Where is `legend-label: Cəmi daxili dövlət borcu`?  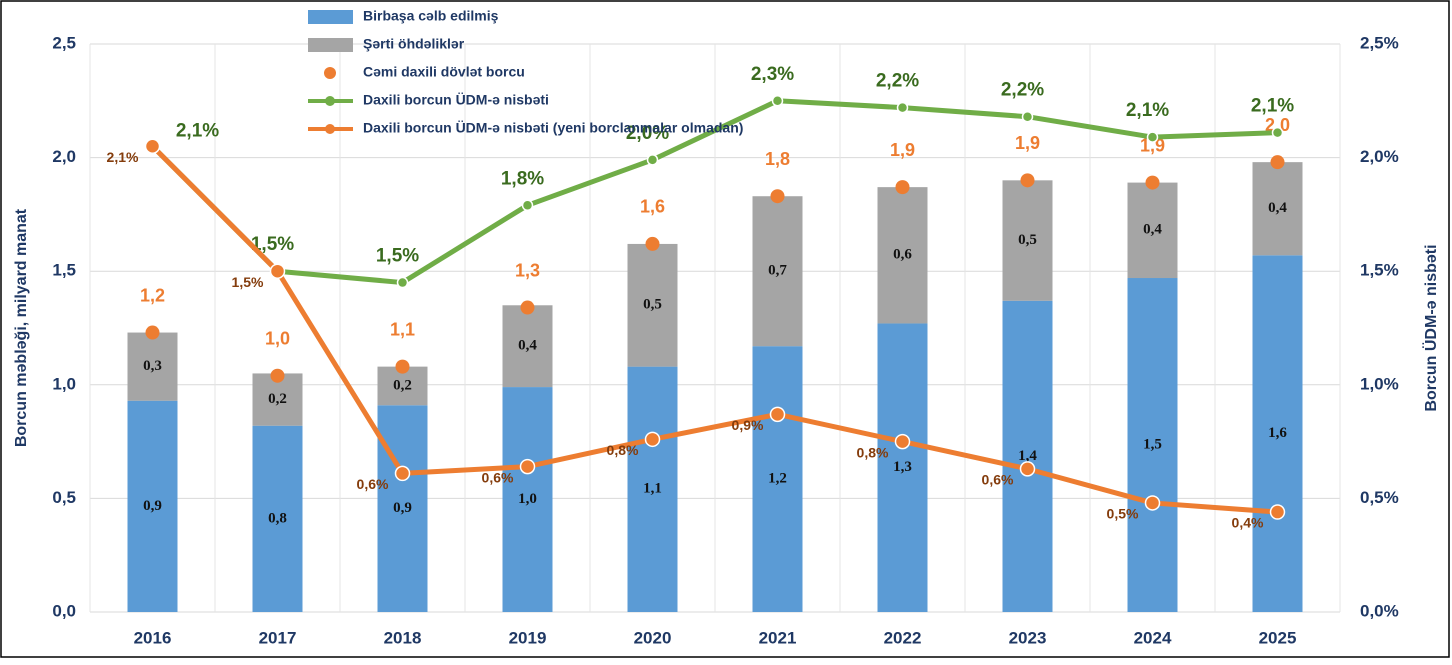 legend-label: Cəmi daxili dövlət borcu is located at coordinates (444, 72).